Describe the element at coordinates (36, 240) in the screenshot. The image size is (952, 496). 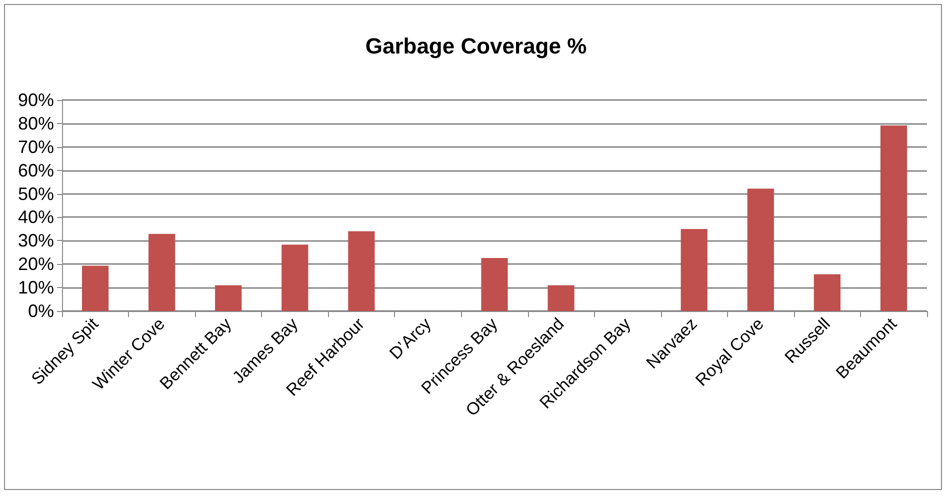
I see `y-tick-label: 30%` at that location.